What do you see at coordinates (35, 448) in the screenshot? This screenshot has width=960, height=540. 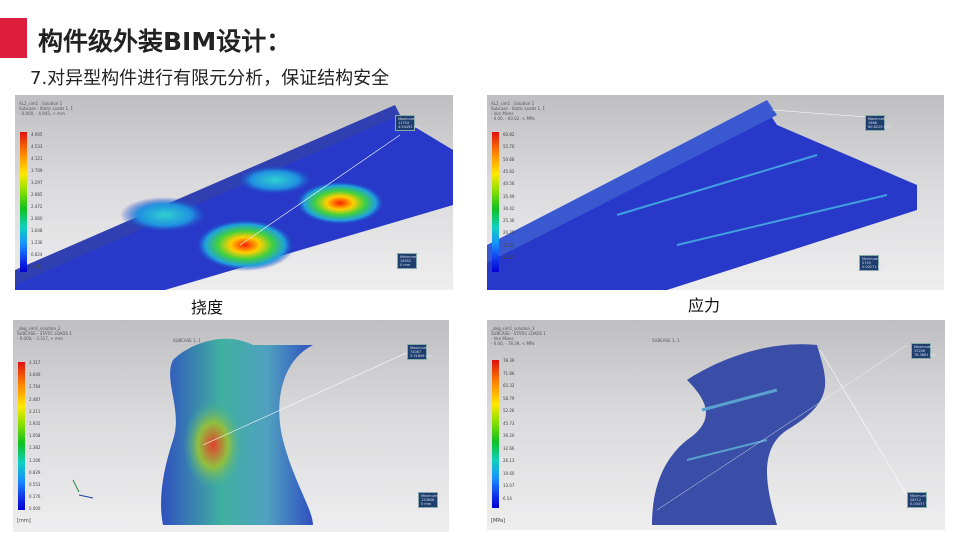 I see `legend-tick-label: 1.382` at bounding box center [35, 448].